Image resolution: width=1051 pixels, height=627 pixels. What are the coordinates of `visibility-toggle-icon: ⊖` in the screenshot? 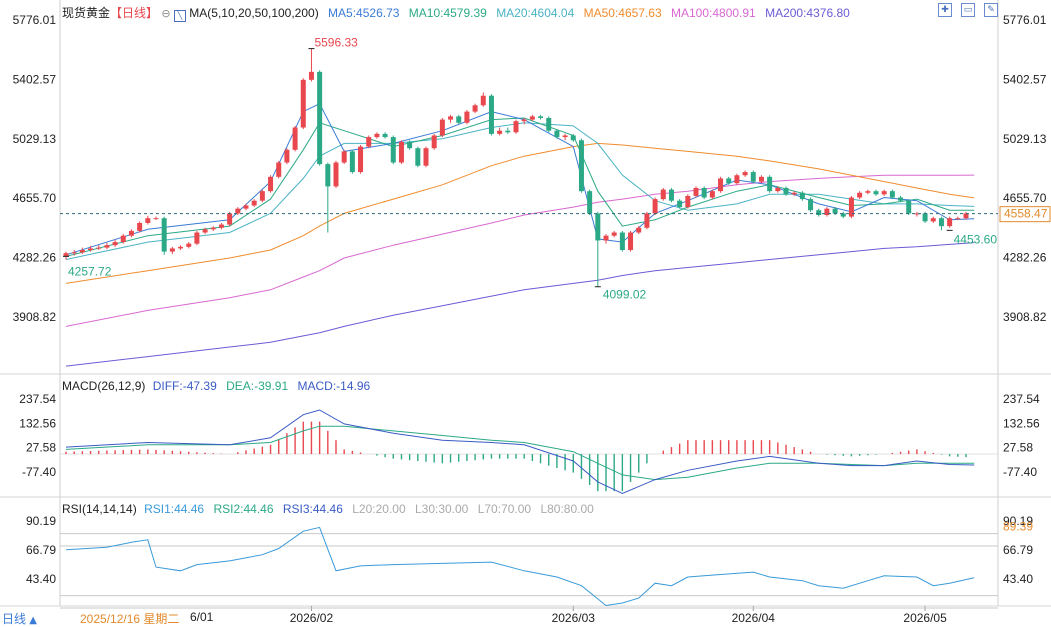 It's located at (166, 13).